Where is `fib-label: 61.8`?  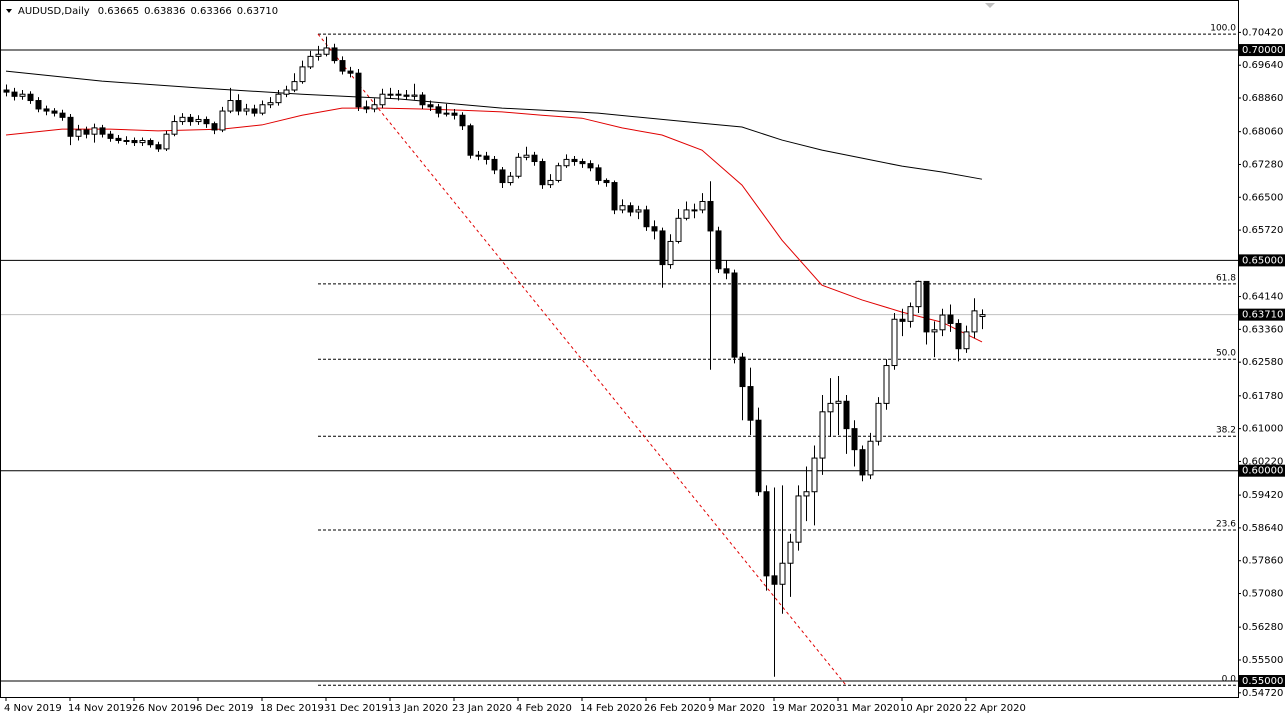 fib-label: 61.8 is located at coordinates (1226, 278).